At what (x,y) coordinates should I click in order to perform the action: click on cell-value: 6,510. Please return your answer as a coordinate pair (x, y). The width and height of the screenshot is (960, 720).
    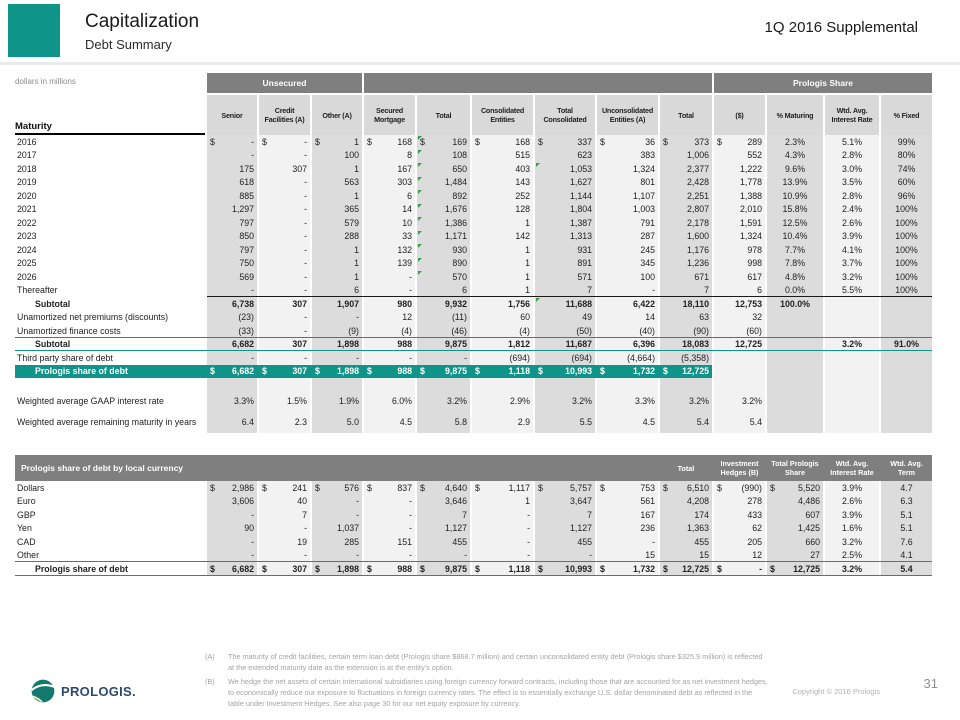
    Looking at the image, I should click on (697, 487).